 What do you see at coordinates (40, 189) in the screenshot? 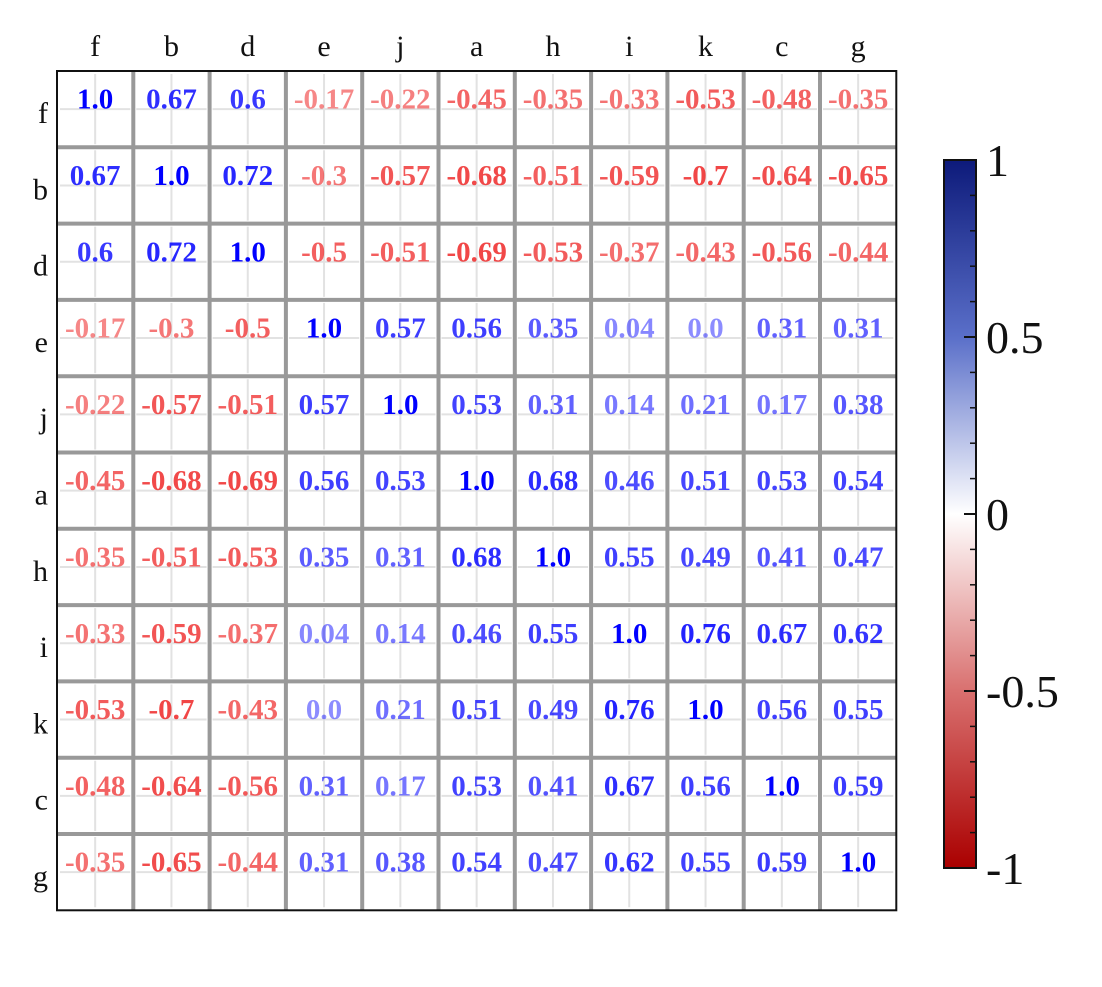
I see `y-tick-label: b` at bounding box center [40, 189].